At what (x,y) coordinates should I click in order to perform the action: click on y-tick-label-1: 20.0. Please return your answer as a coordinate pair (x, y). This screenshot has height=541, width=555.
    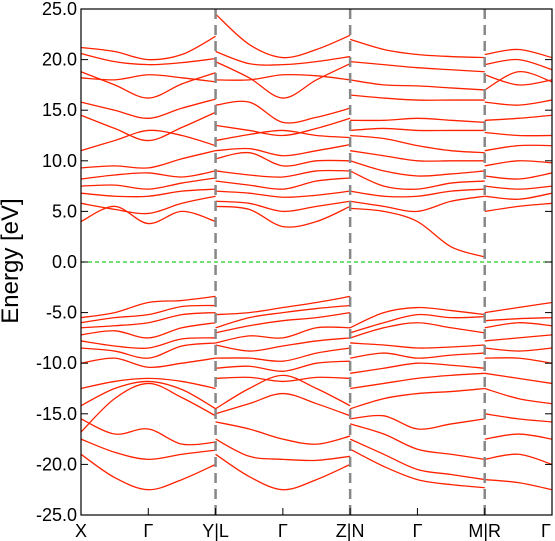
    Looking at the image, I should click on (59, 60).